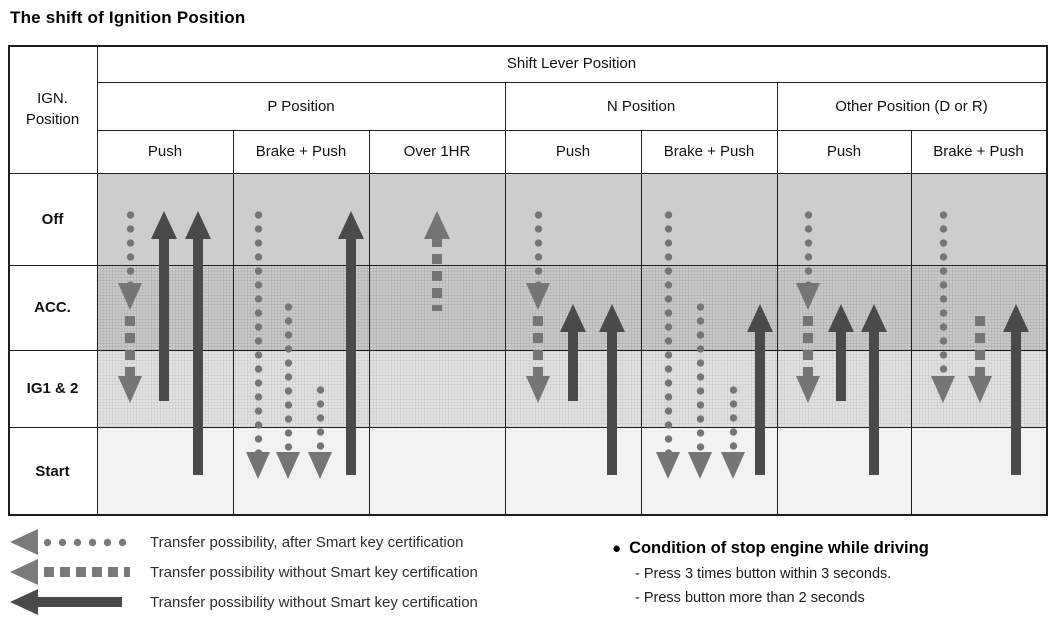 This screenshot has height=630, width=1050. I want to click on transfer-arrow-n-brakepush-solid-start-to-acc-shaft, so click(760, 402).